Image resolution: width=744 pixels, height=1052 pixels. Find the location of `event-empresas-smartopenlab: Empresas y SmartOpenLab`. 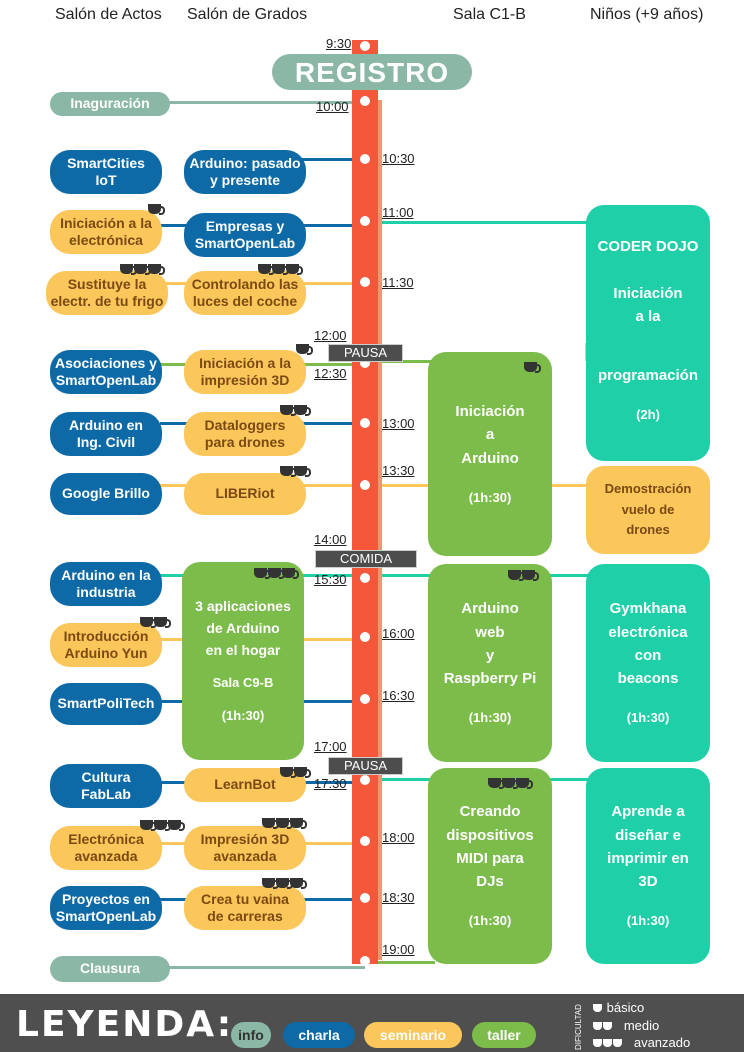

event-empresas-smartopenlab: Empresas y SmartOpenLab is located at coordinates (245, 235).